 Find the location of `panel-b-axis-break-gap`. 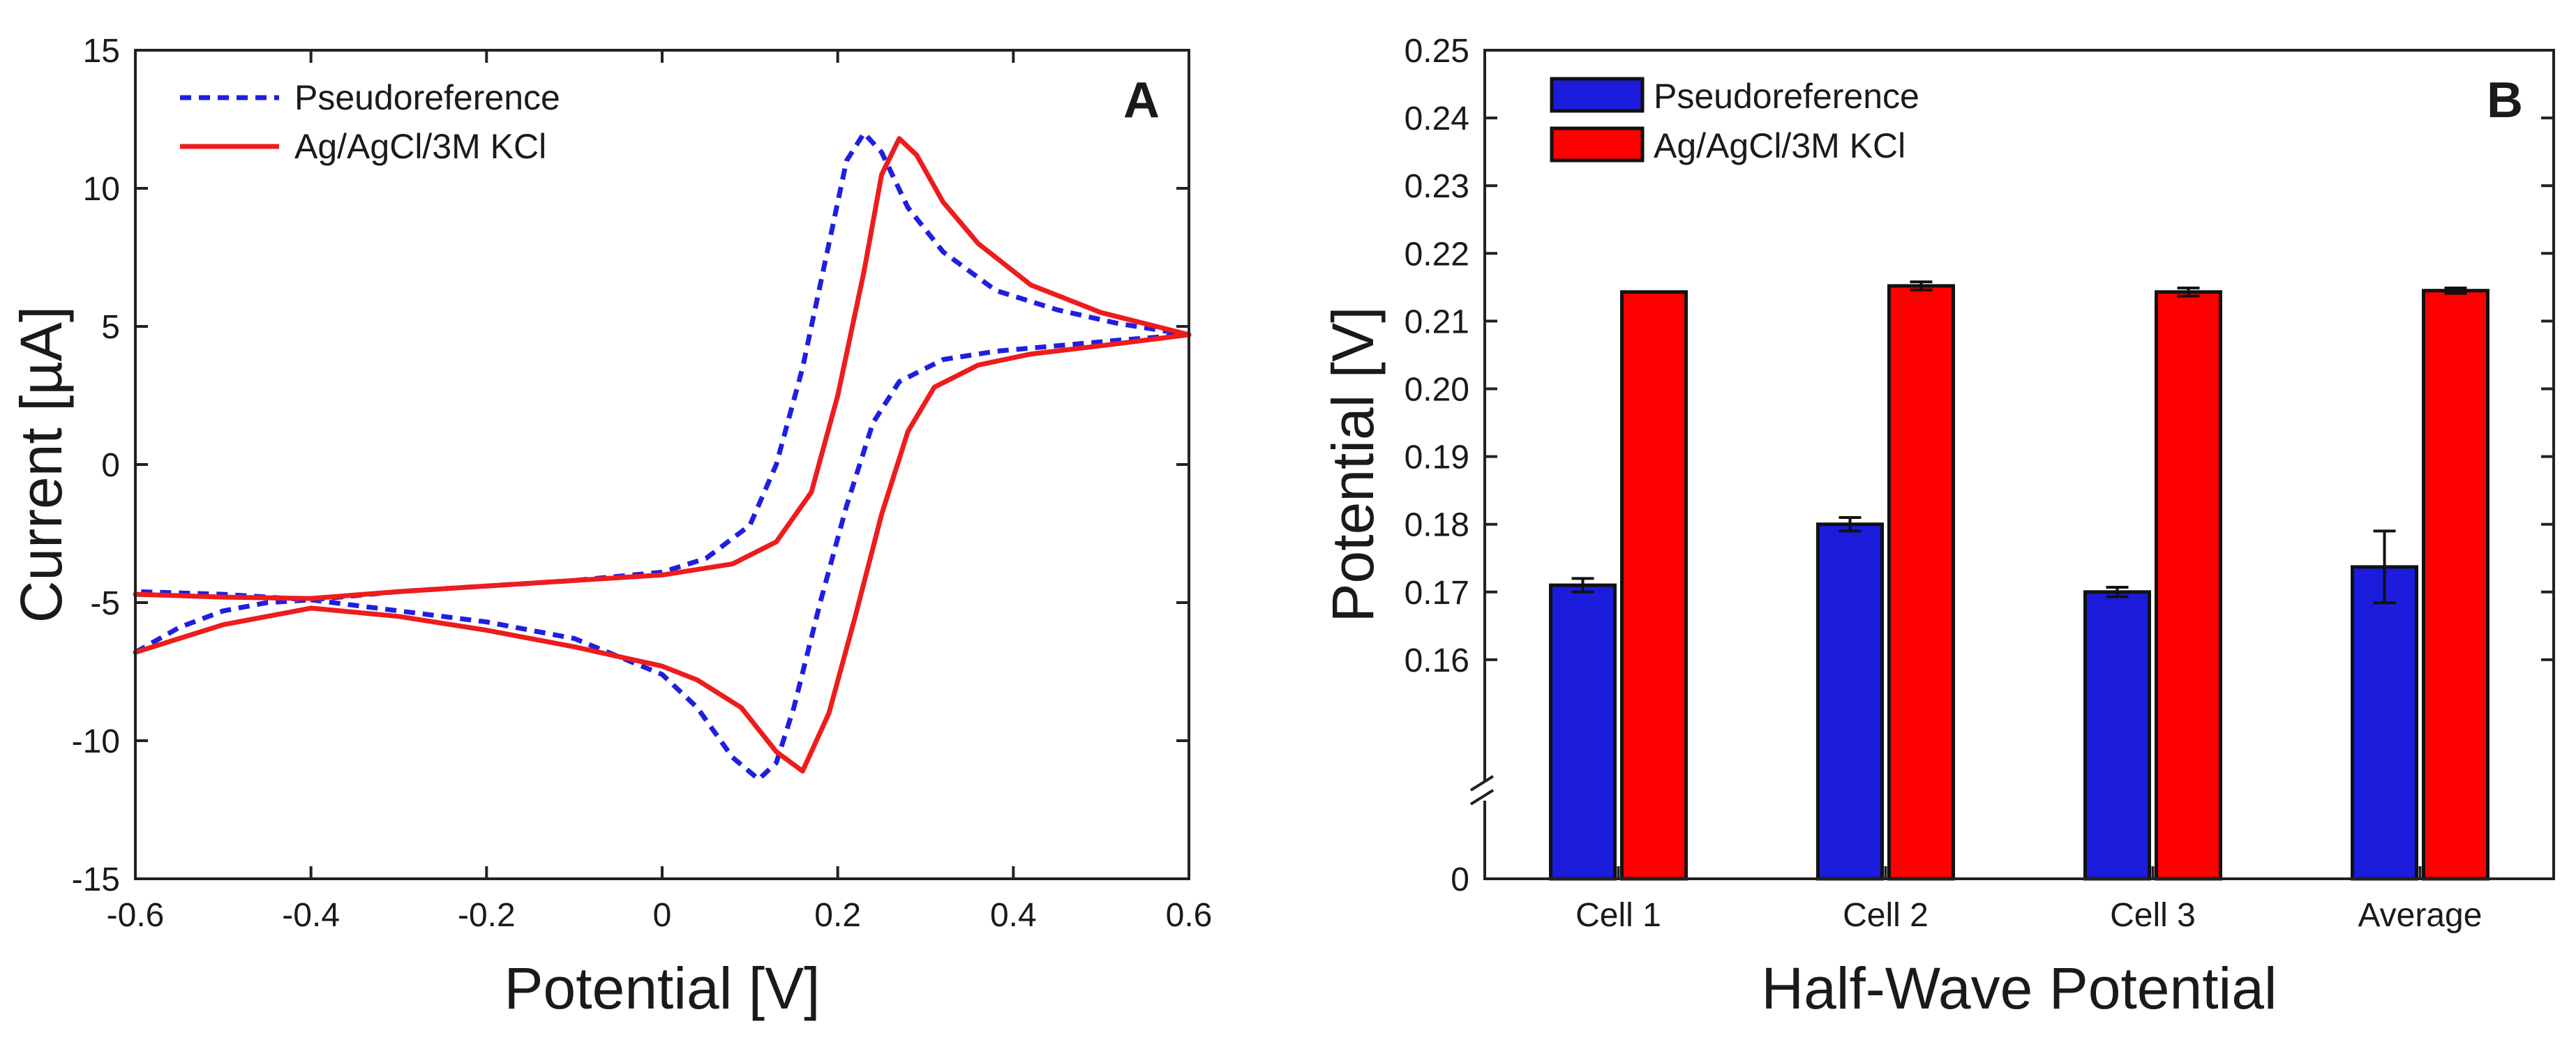

panel-b-axis-break-gap is located at coordinates (1485, 791).